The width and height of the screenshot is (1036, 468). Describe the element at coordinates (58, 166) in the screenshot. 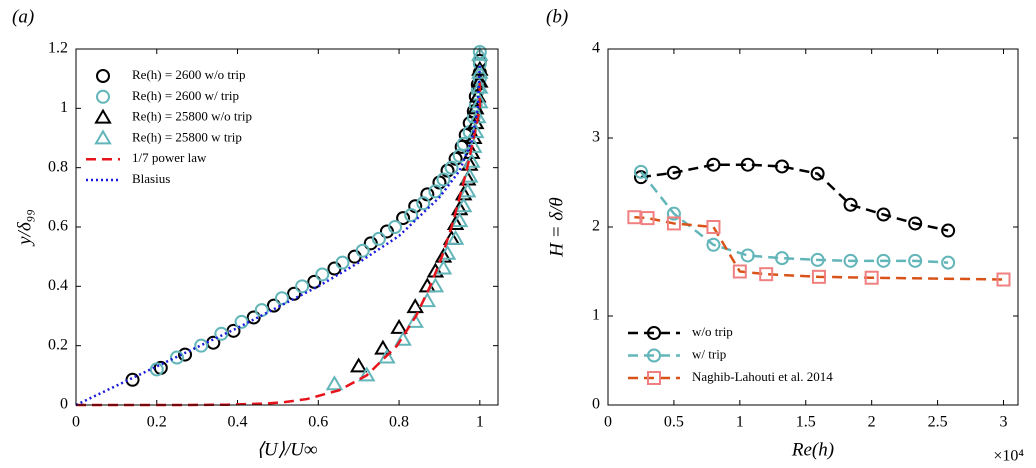

I see `y-tick-label: 0.8` at that location.